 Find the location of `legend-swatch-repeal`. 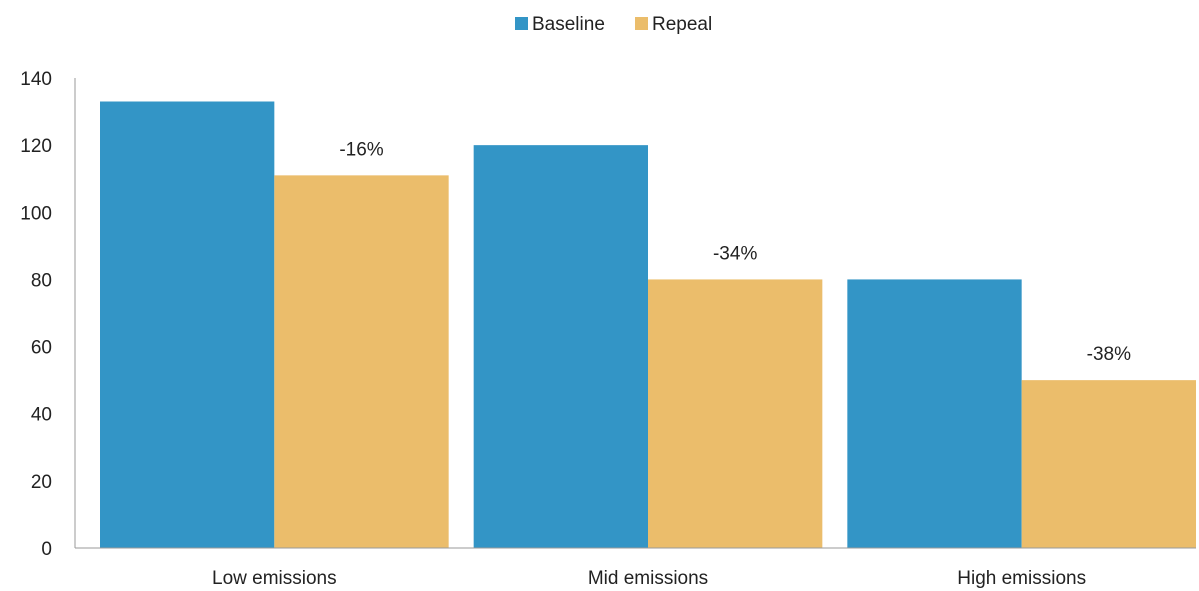

legend-swatch-repeal is located at coordinates (641, 23).